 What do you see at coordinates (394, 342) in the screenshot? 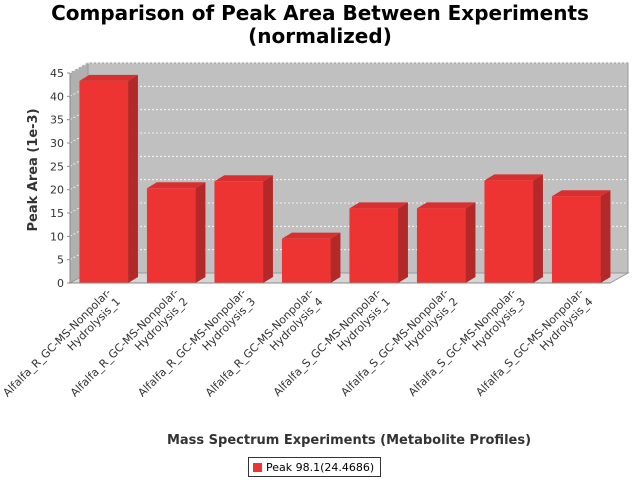
I see `x-tick-label-6-line-1: Alfalfa_S_GC-MS-Nonpolar-` at bounding box center [394, 342].